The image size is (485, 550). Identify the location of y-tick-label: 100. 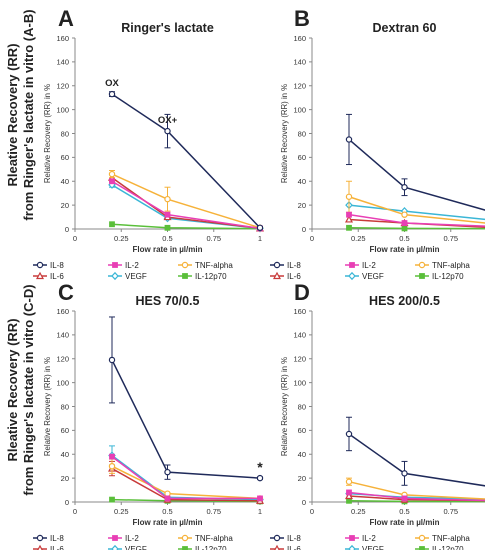
(62, 109).